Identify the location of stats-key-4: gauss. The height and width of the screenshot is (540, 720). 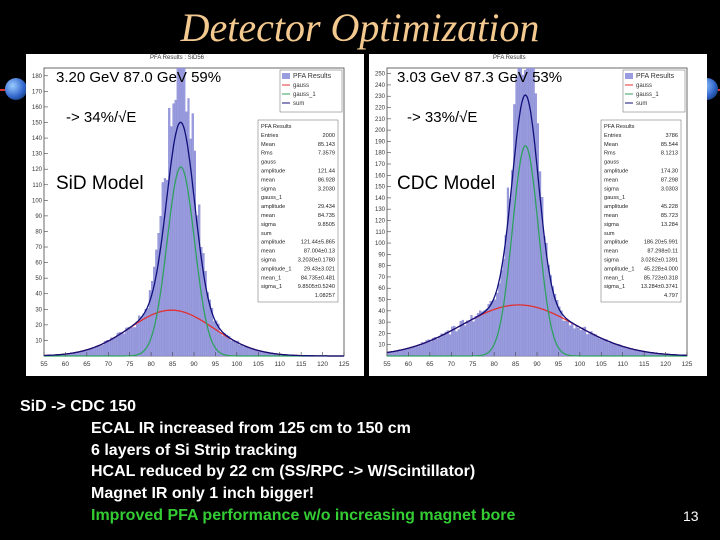
(268, 163).